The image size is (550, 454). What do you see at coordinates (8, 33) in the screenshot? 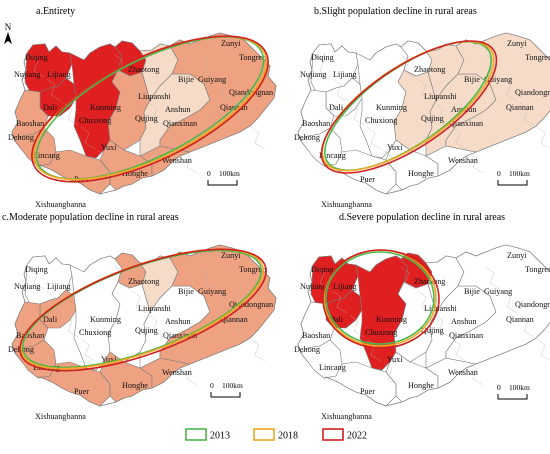
I see `north-arrow-icon: N` at bounding box center [8, 33].